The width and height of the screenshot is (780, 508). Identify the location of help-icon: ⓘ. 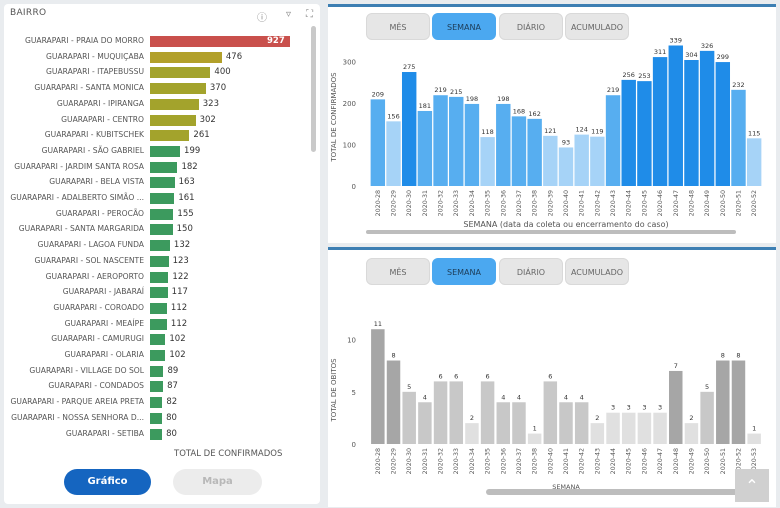
(262, 18).